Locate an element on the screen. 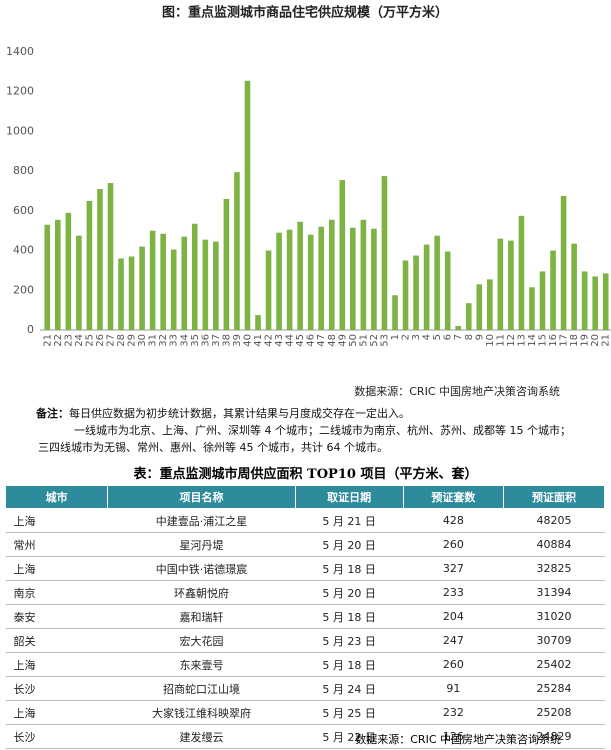 This screenshot has height=750, width=611. table-row: 上海 中建壹品·浦江之星 5 月 21 日 428 48205 is located at coordinates (305, 520).